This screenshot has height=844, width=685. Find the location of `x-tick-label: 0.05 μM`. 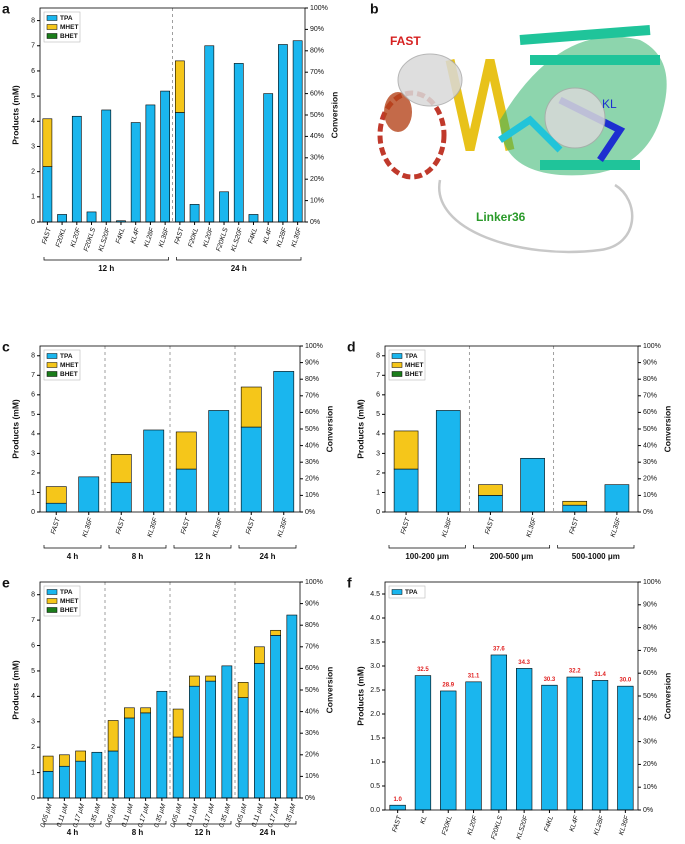

x-tick-label: 0.05 μM is located at coordinates (242, 816).